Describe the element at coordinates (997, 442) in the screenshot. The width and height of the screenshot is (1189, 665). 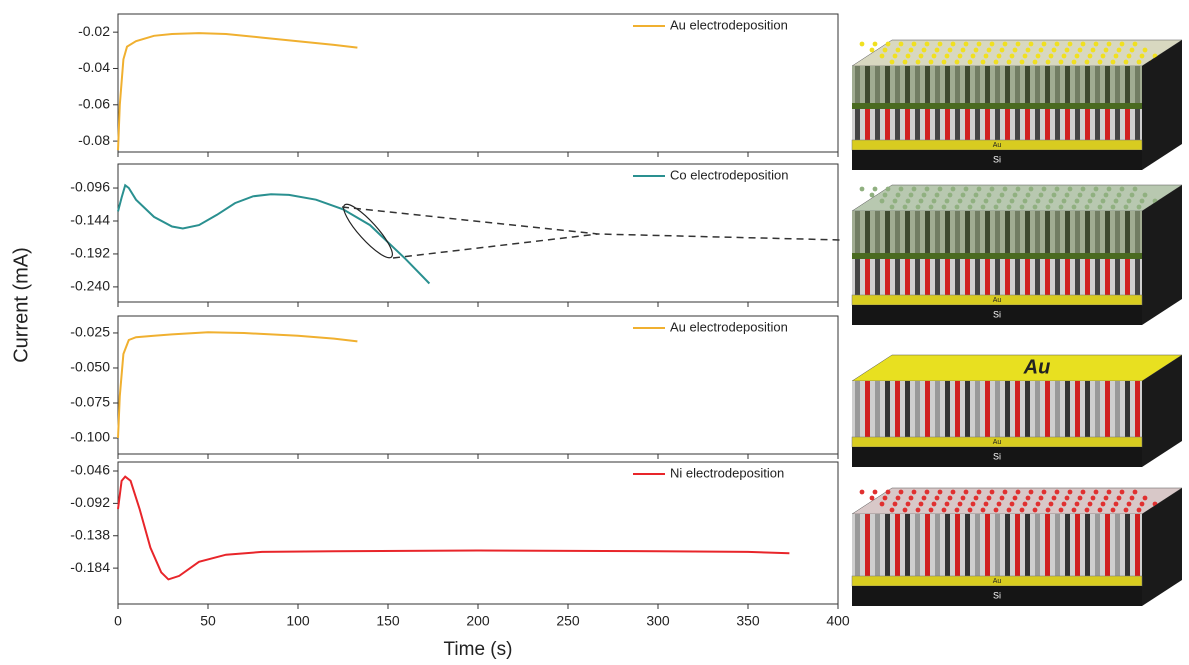
I see `au-layer-label: Au` at that location.